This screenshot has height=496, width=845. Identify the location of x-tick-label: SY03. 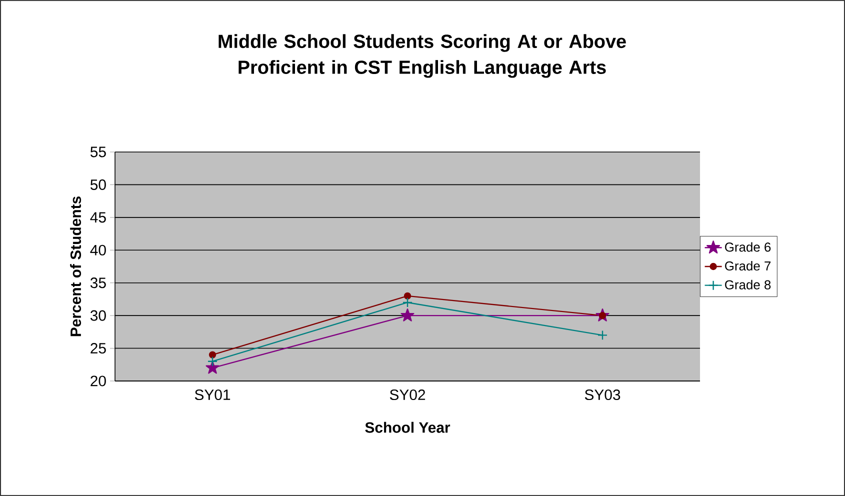
(602, 394).